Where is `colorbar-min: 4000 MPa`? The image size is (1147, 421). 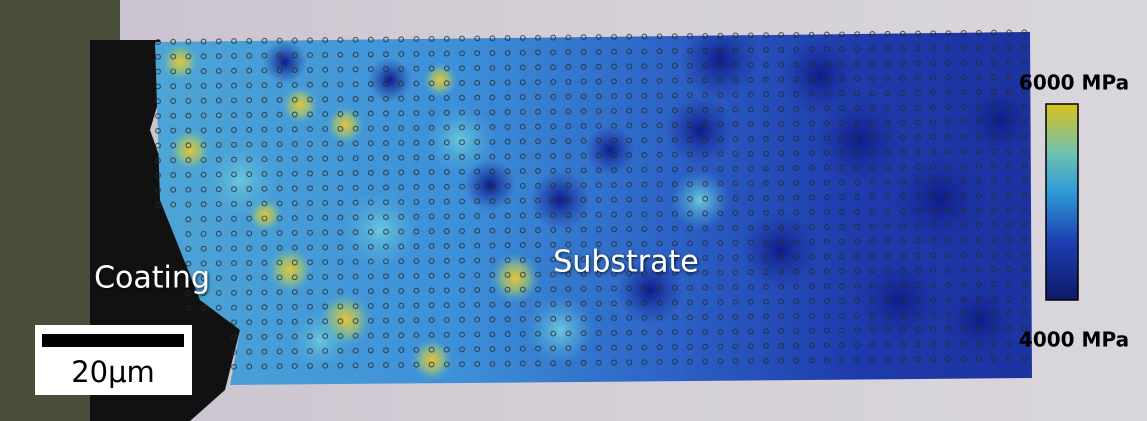 colorbar-min: 4000 MPa is located at coordinates (1074, 340).